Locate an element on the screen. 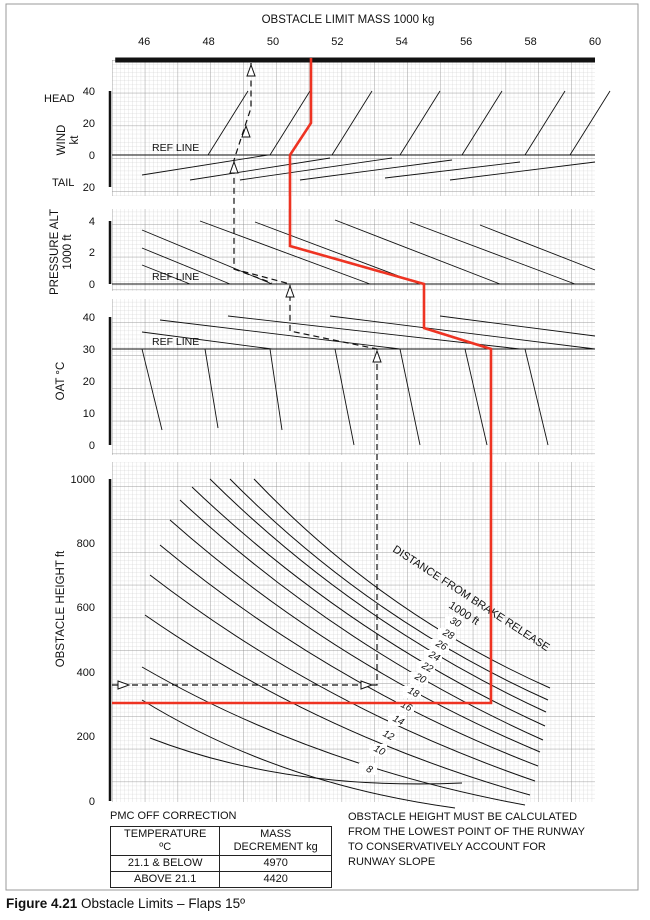 The width and height of the screenshot is (650, 920). panel-tick-label: 10 is located at coordinates (89, 414).